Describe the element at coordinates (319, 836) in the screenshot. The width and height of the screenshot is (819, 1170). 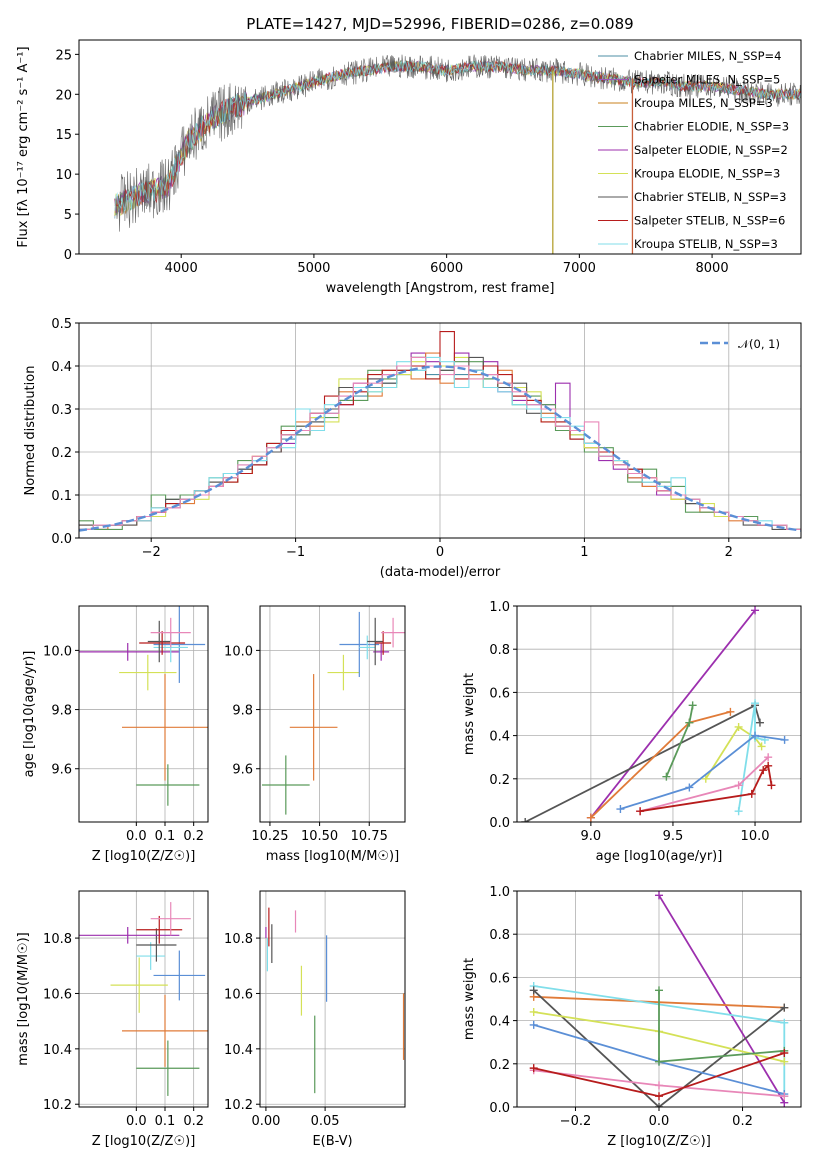
I see `x-tick-label: 10.50` at that location.